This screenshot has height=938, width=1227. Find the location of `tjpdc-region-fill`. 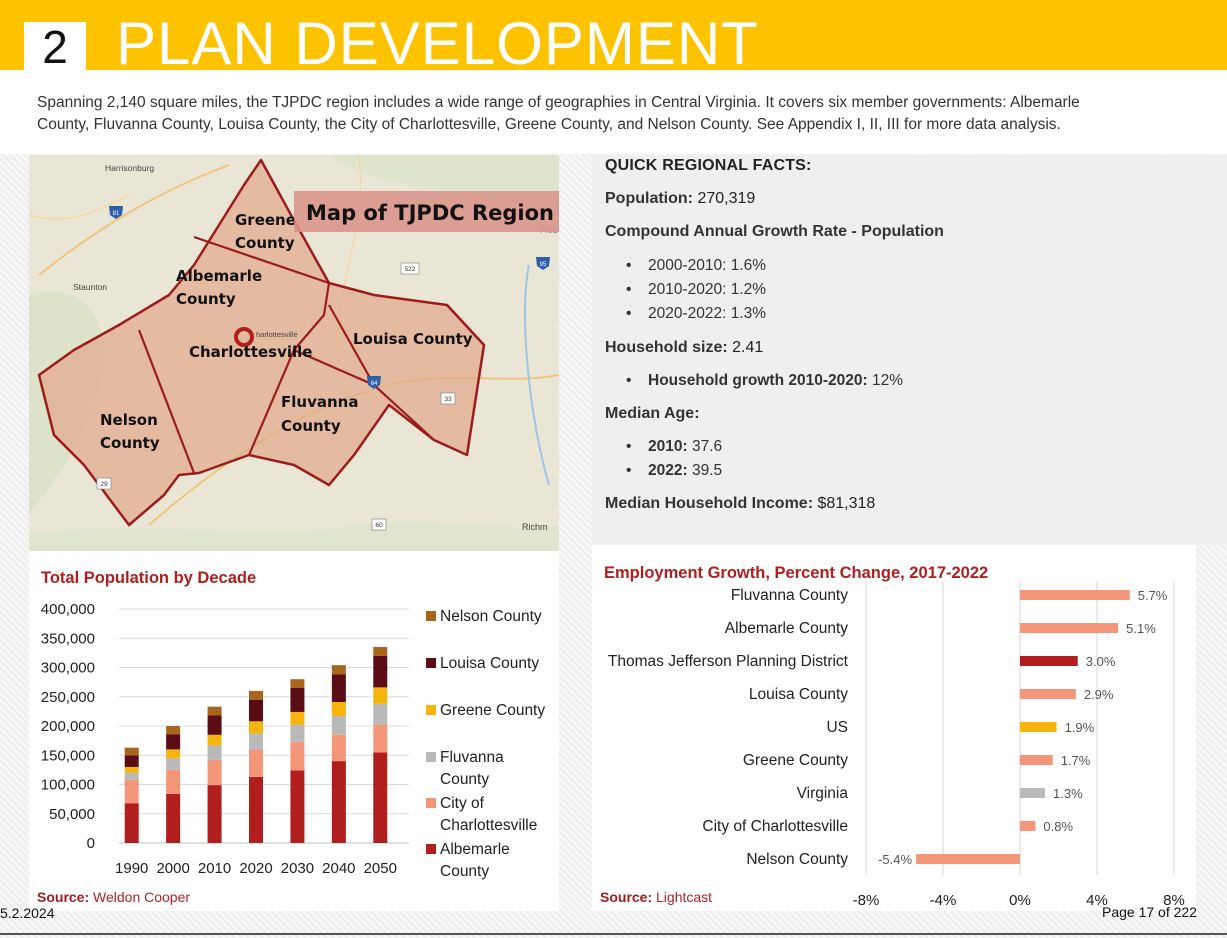

tjpdc-region-fill is located at coordinates (261, 342).